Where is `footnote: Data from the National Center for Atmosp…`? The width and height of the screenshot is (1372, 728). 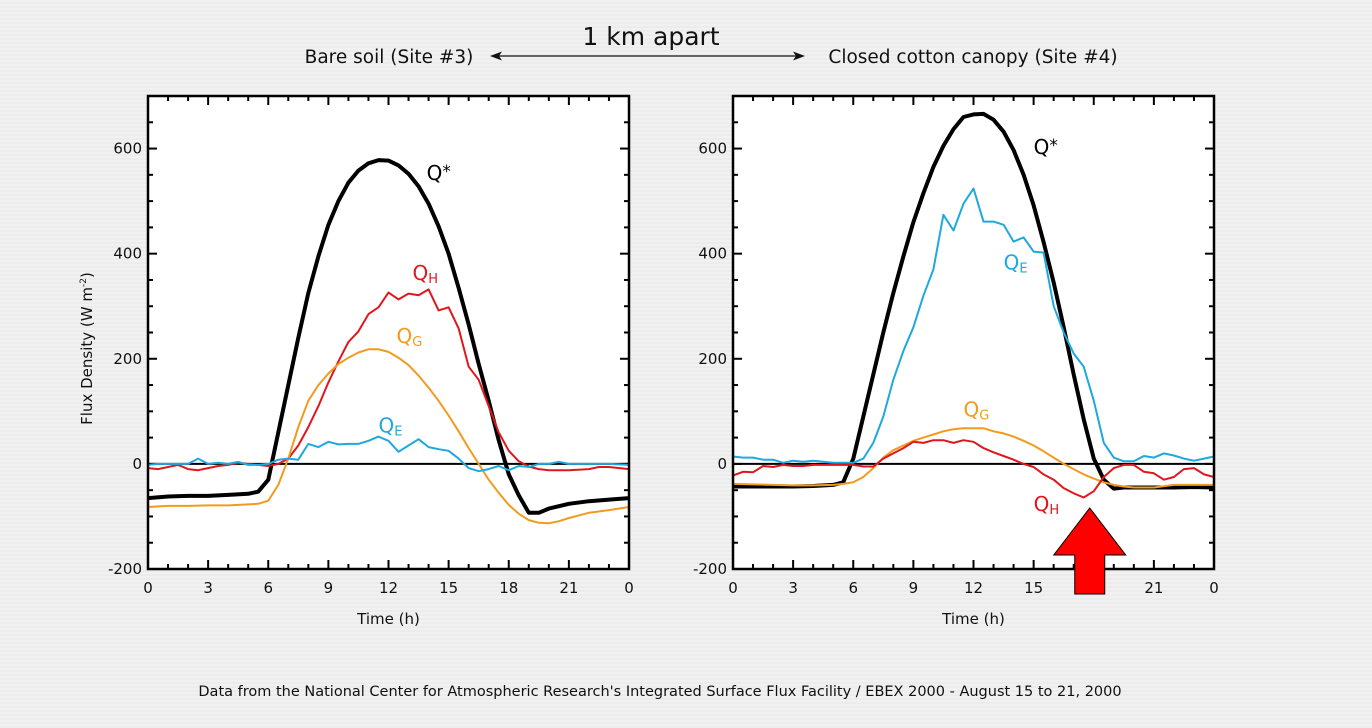 footnote: Data from the National Center for Atmosp… is located at coordinates (659, 692).